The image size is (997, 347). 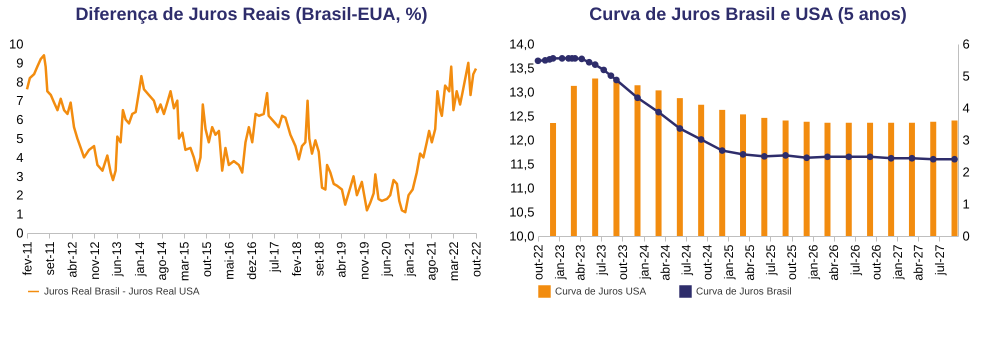 I want to click on y-tick-label: 9, so click(x=20, y=62).